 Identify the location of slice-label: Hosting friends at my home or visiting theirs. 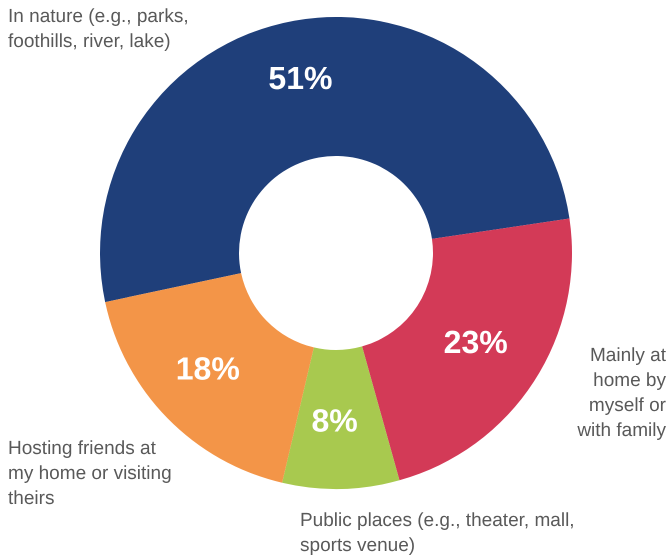
(90, 474).